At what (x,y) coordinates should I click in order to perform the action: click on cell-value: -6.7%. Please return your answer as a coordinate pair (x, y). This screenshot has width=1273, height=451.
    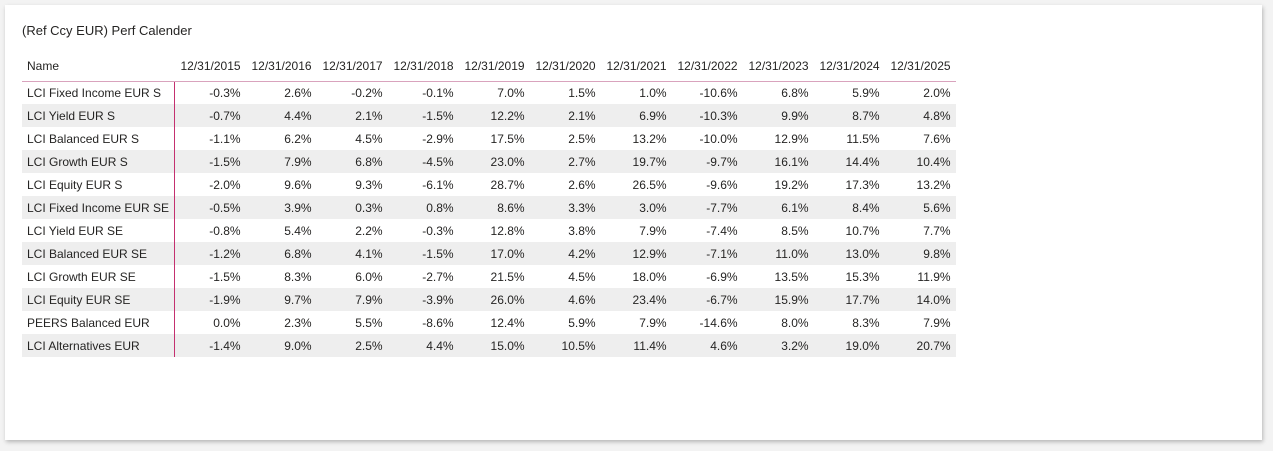
    Looking at the image, I should click on (707, 299).